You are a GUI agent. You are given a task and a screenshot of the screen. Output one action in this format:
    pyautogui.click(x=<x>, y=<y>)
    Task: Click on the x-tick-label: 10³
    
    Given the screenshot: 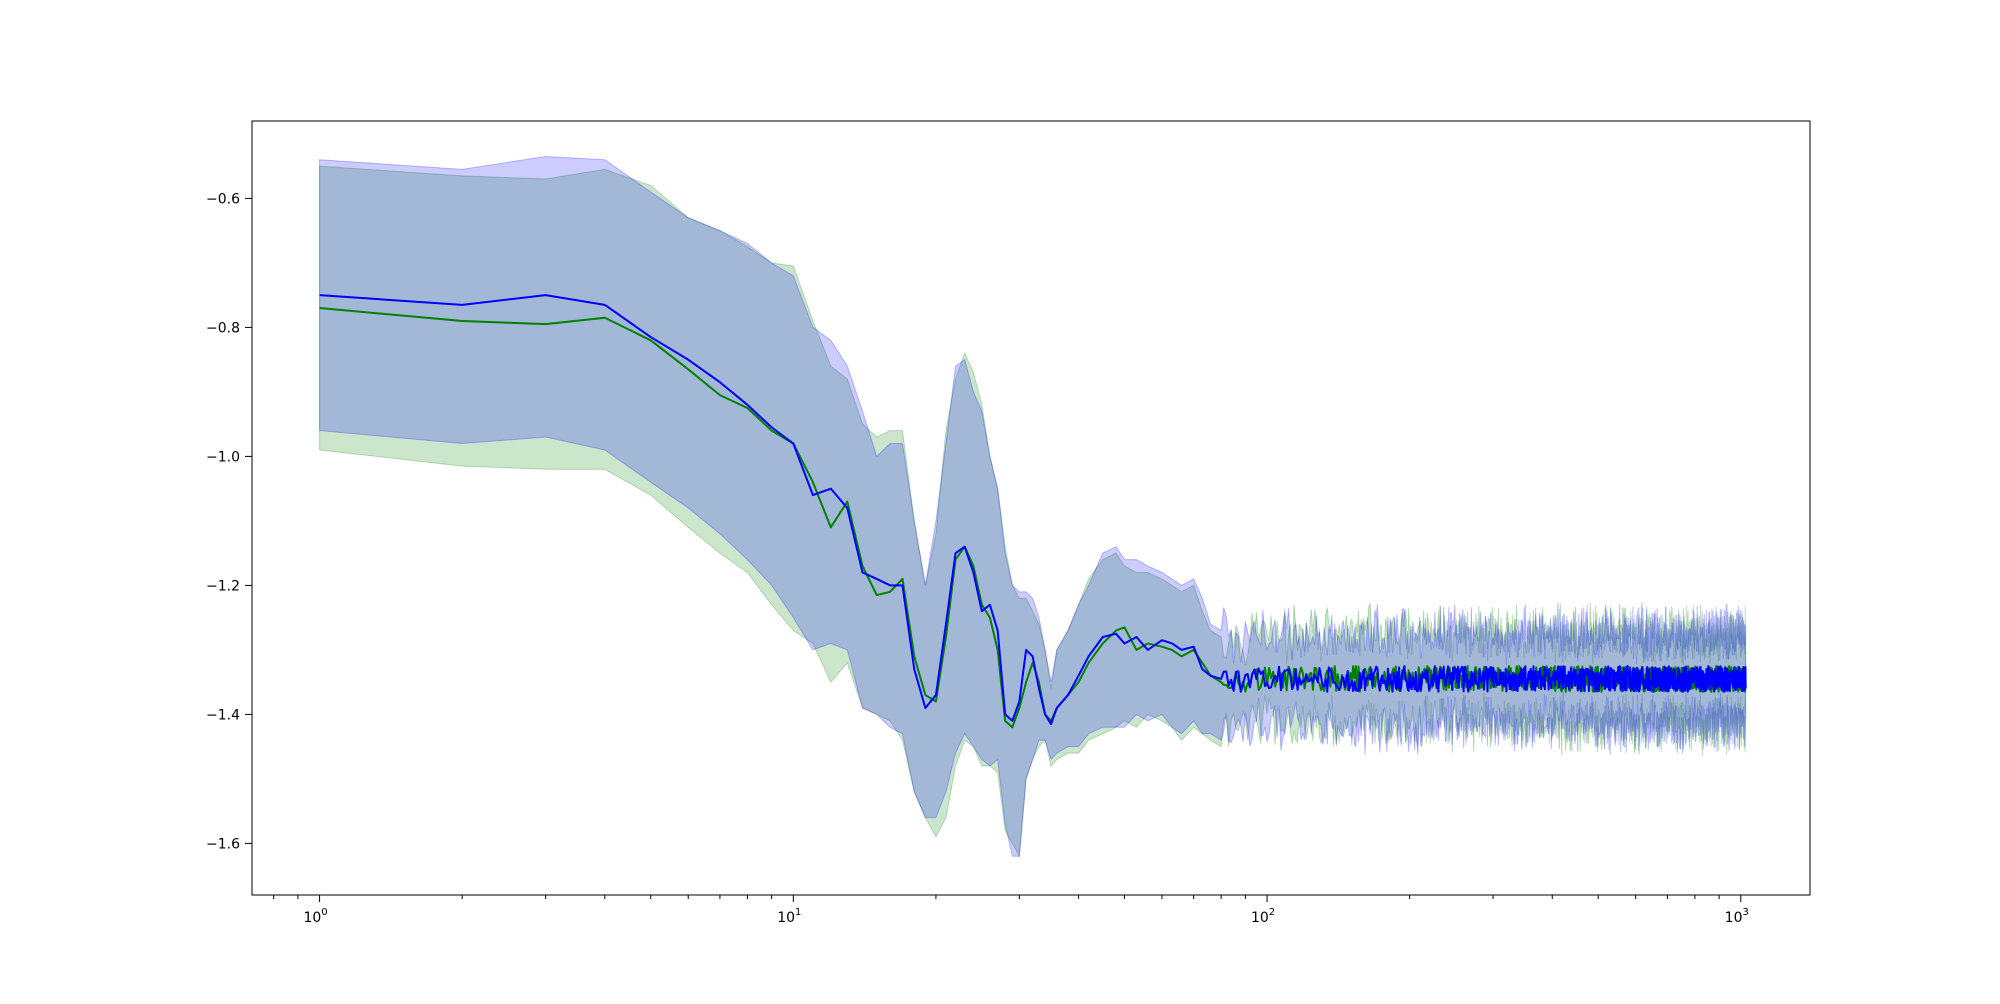 What is the action you would take?
    pyautogui.click(x=1737, y=916)
    